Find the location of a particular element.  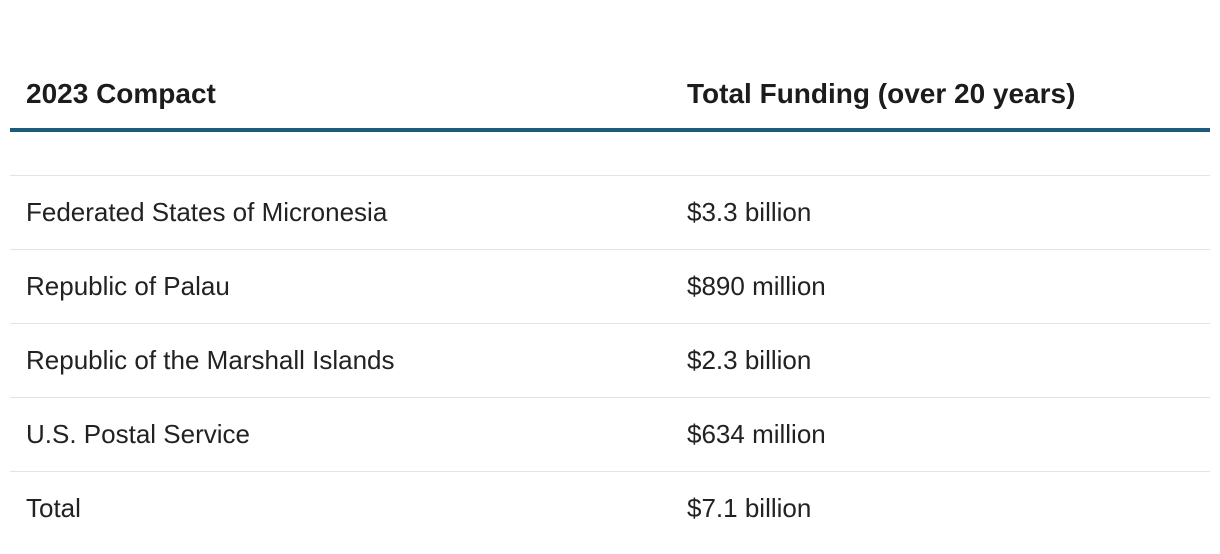

total-row: Total $7.1 billion is located at coordinates (610, 509).